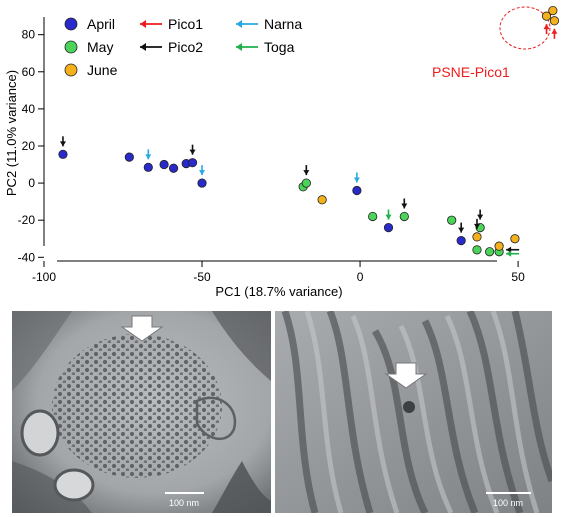 The width and height of the screenshot is (564, 517). Describe the element at coordinates (101, 24) in the screenshot. I see `legend-label-april: April` at that location.